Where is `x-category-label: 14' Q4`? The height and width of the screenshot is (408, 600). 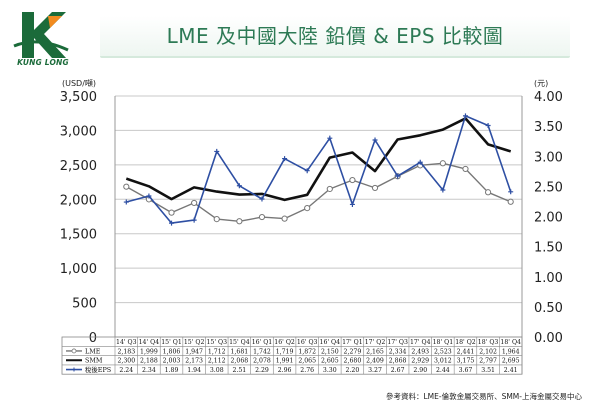 x-category-label: 14' Q4 is located at coordinates (149, 342).